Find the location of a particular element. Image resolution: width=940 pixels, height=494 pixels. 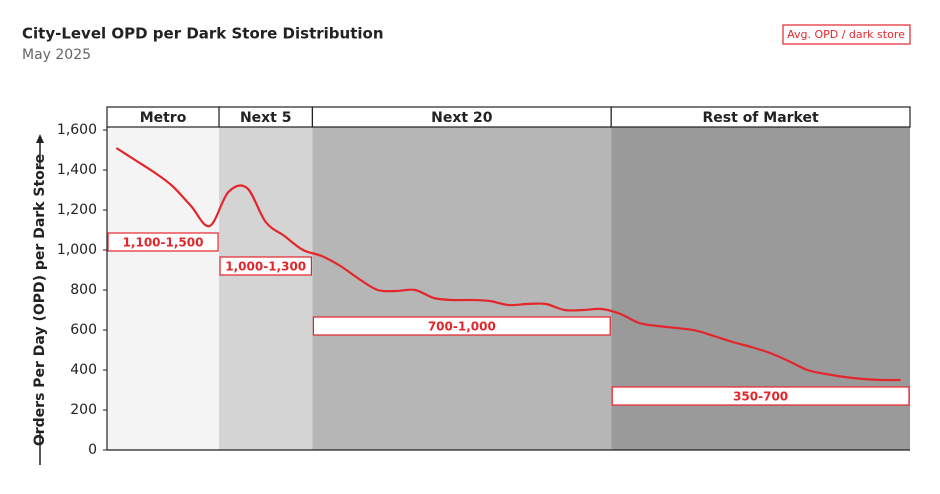

segment-name: Rest of Market is located at coordinates (761, 118).